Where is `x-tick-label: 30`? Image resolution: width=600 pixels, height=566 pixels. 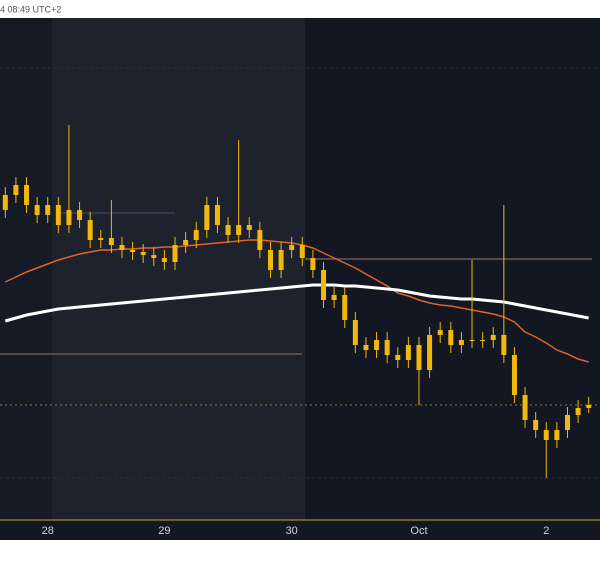 x-tick-label: 30 is located at coordinates (292, 531).